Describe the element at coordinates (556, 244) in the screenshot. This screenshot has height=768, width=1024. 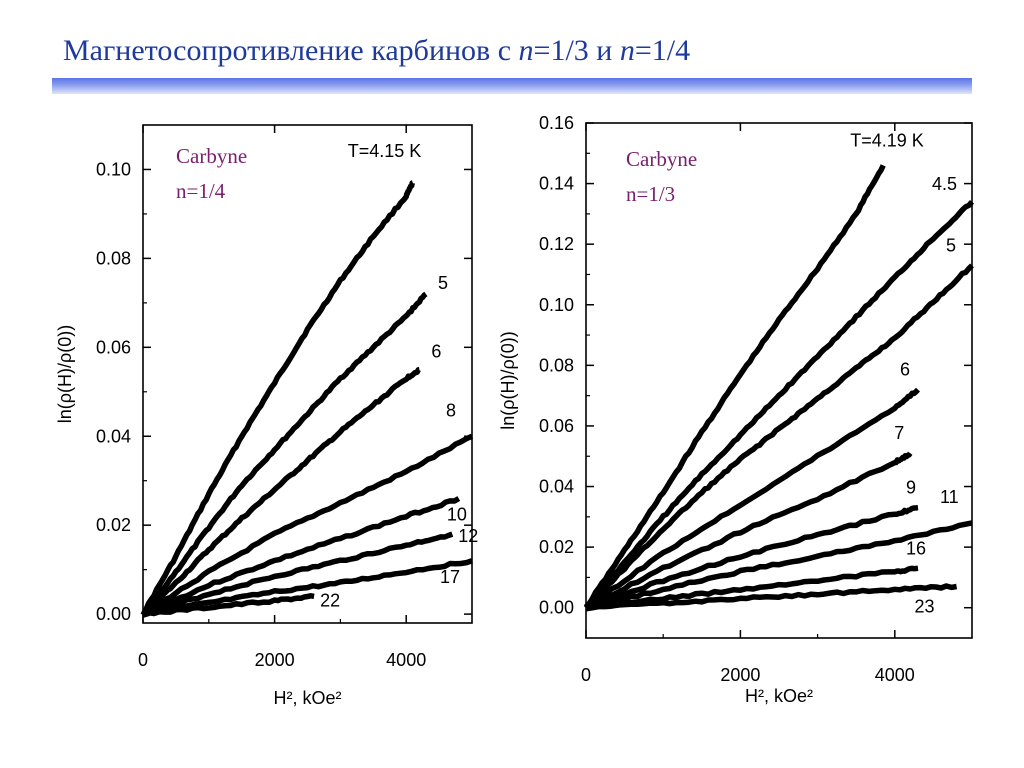
I see `y-tick-label: 0.12` at that location.